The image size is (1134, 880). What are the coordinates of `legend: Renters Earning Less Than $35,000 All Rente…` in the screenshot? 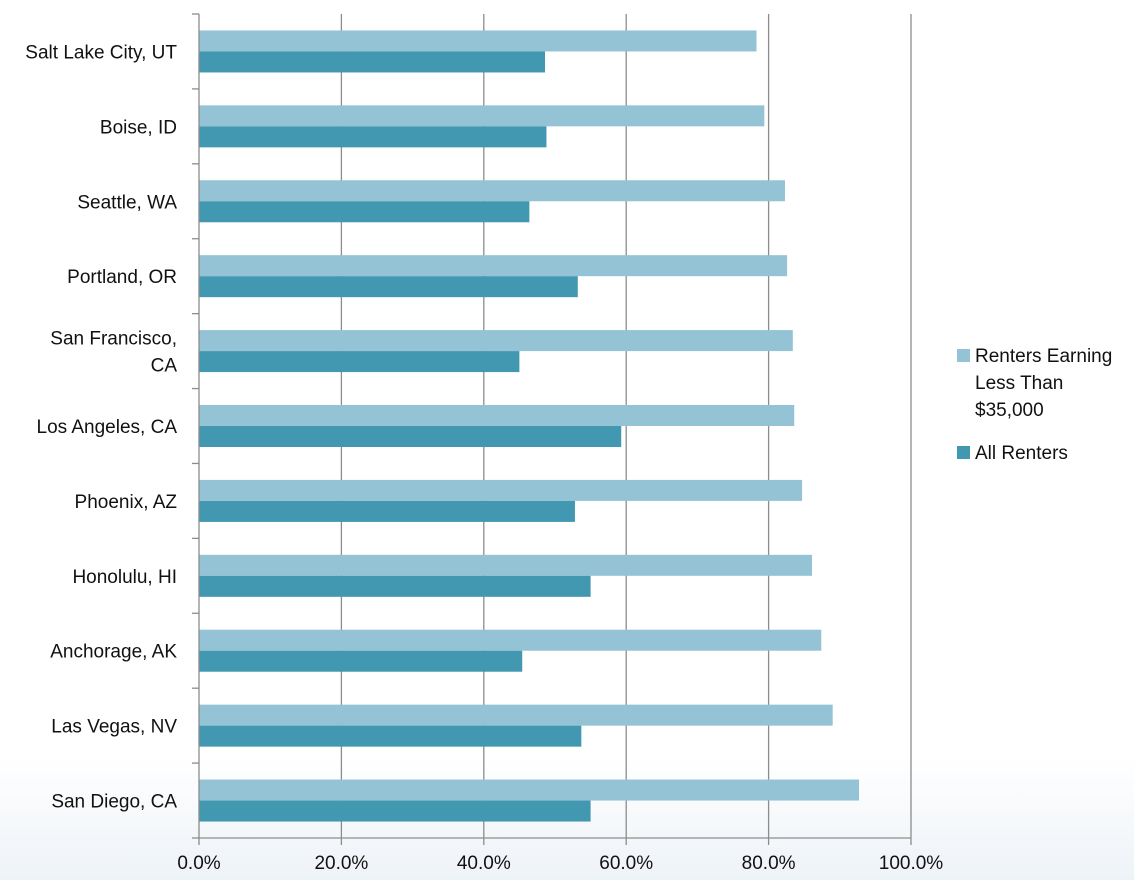 It's located at (1034, 405).